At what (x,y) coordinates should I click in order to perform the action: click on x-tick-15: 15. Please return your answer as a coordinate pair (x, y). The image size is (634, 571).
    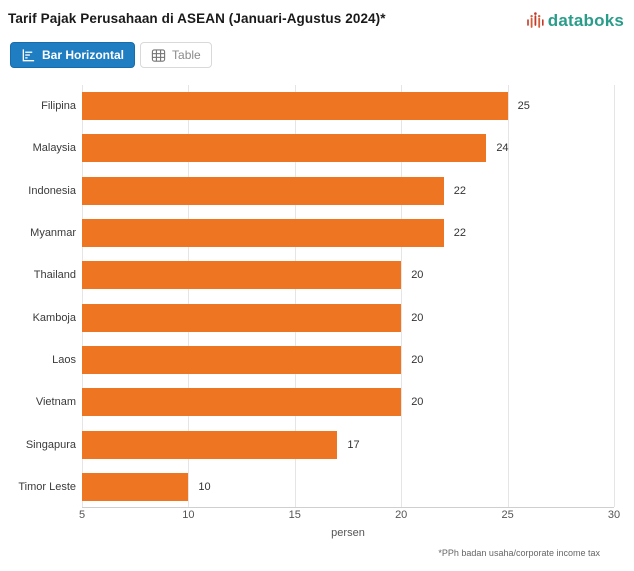
    Looking at the image, I should click on (294, 515).